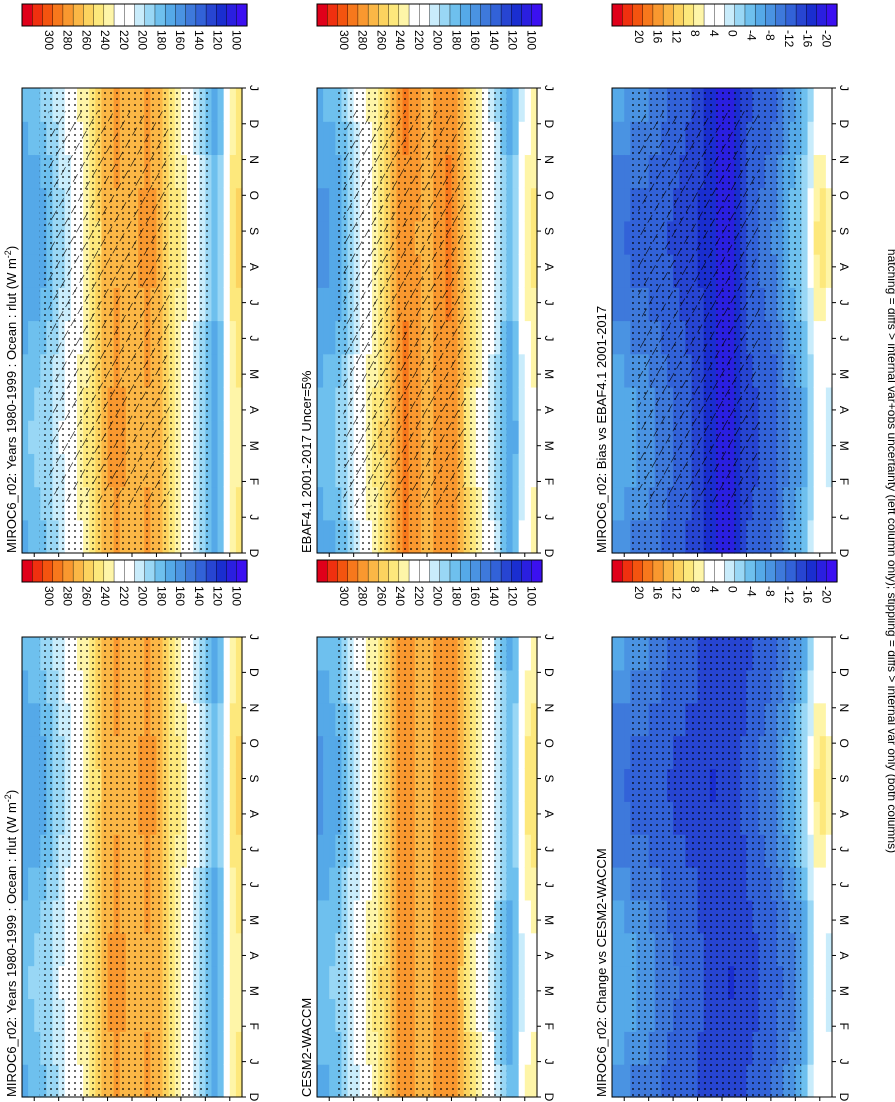  Describe the element at coordinates (844, 231) in the screenshot. I see `month-tick-label: S` at that location.